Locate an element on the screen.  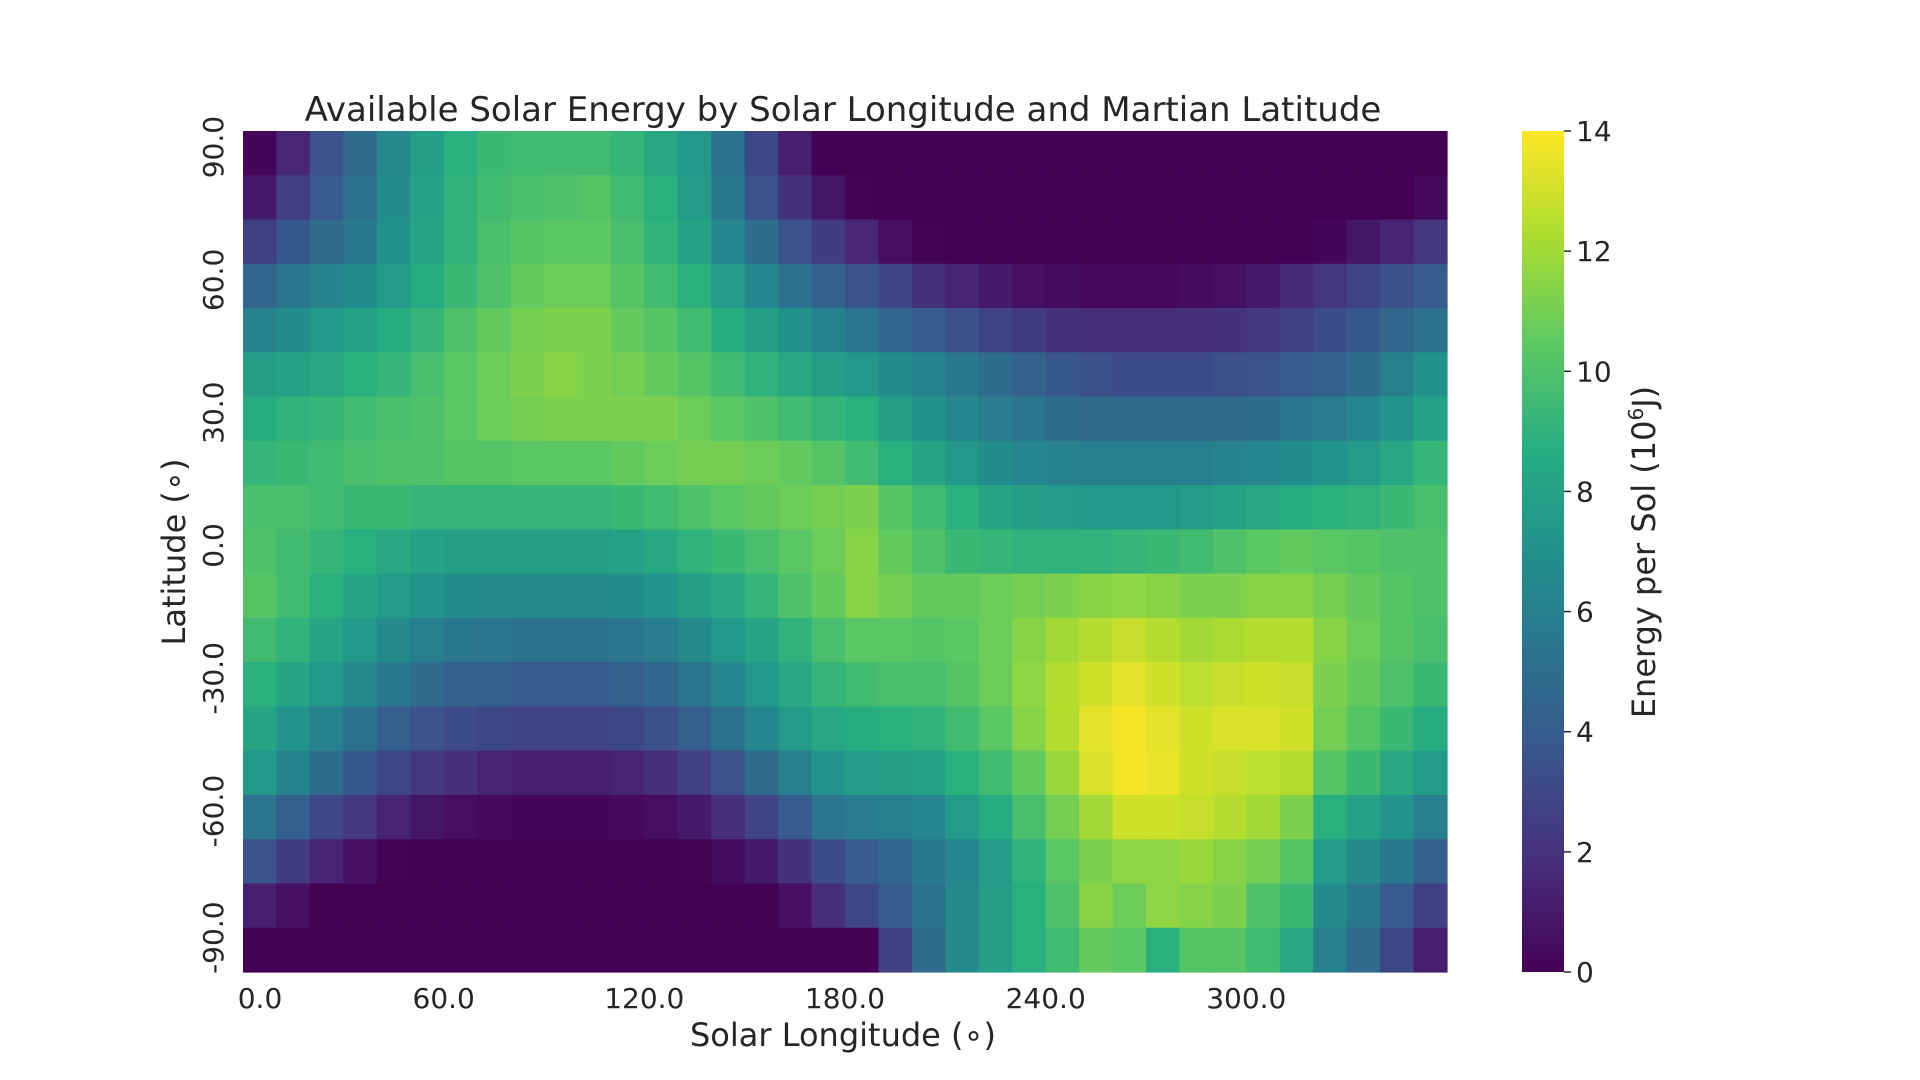
colorbar-tick-label: 6 is located at coordinates (1585, 612).